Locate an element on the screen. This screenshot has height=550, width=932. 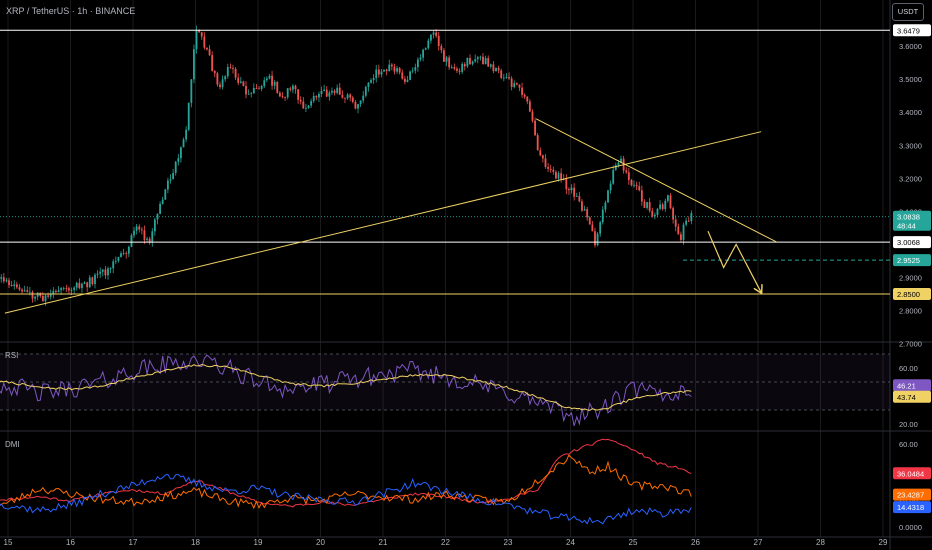
time-axis-tick: 21 is located at coordinates (383, 542).